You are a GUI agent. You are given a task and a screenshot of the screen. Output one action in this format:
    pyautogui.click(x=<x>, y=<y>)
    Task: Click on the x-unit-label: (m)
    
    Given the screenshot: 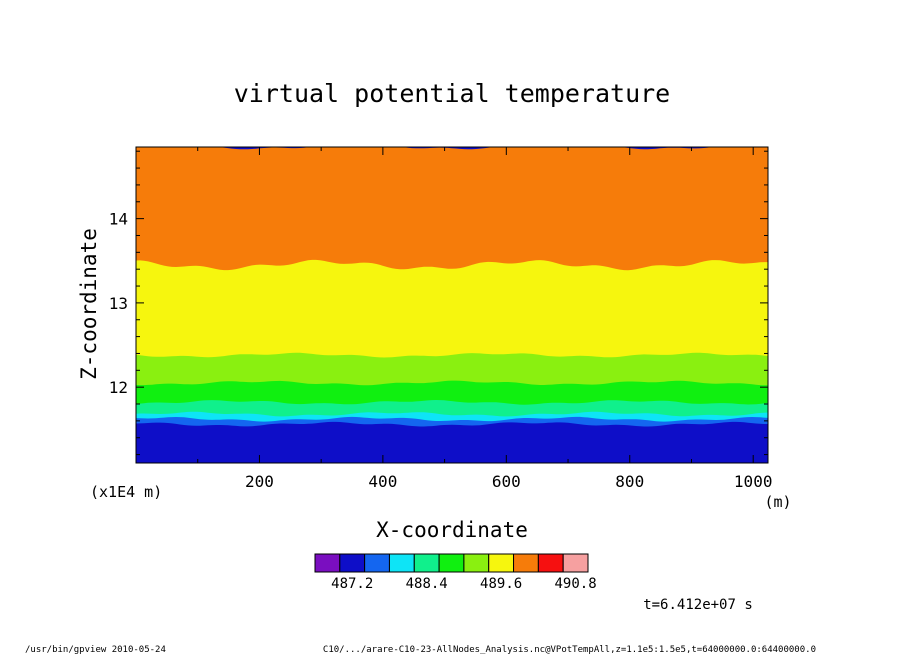 What is the action you would take?
    pyautogui.click(x=777, y=502)
    